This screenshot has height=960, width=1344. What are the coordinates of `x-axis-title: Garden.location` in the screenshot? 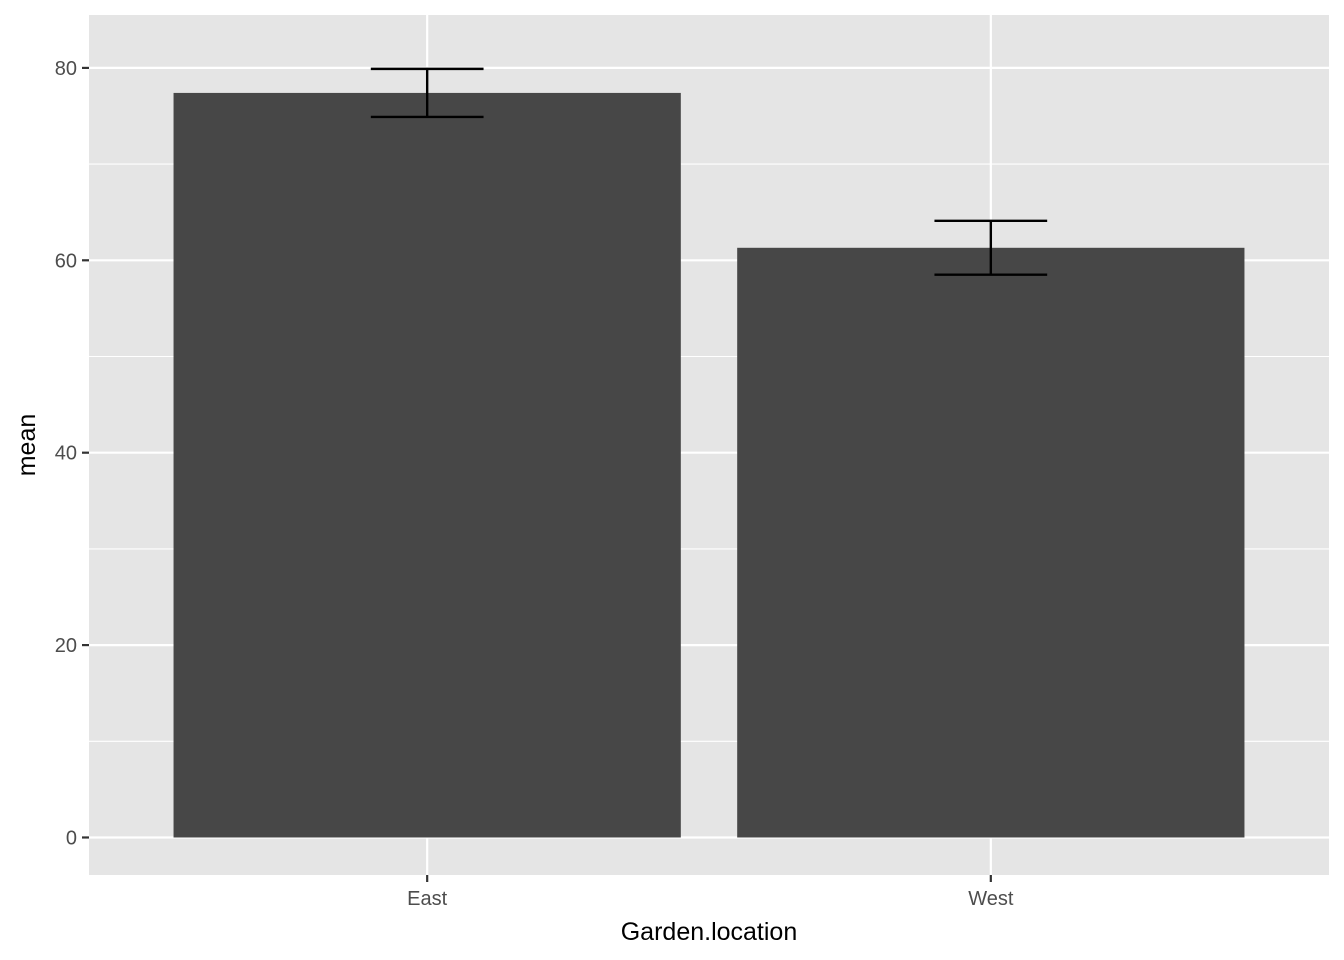 It's located at (709, 932).